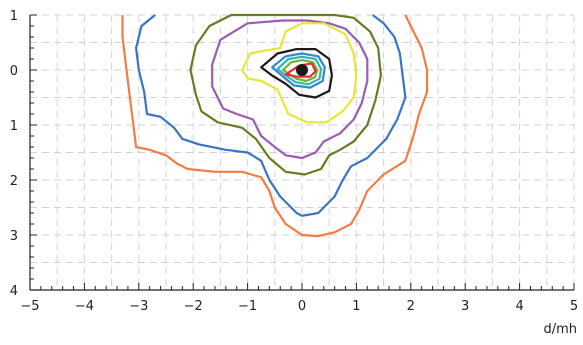  What do you see at coordinates (29, 306) in the screenshot?
I see `x-tick-label: −5` at bounding box center [29, 306].